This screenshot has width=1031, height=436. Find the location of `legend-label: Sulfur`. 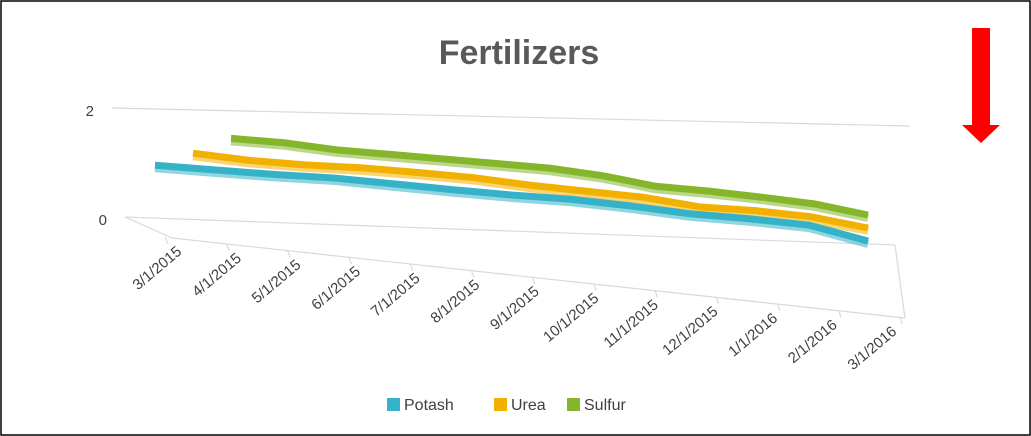

legend-label: Sulfur is located at coordinates (605, 405).